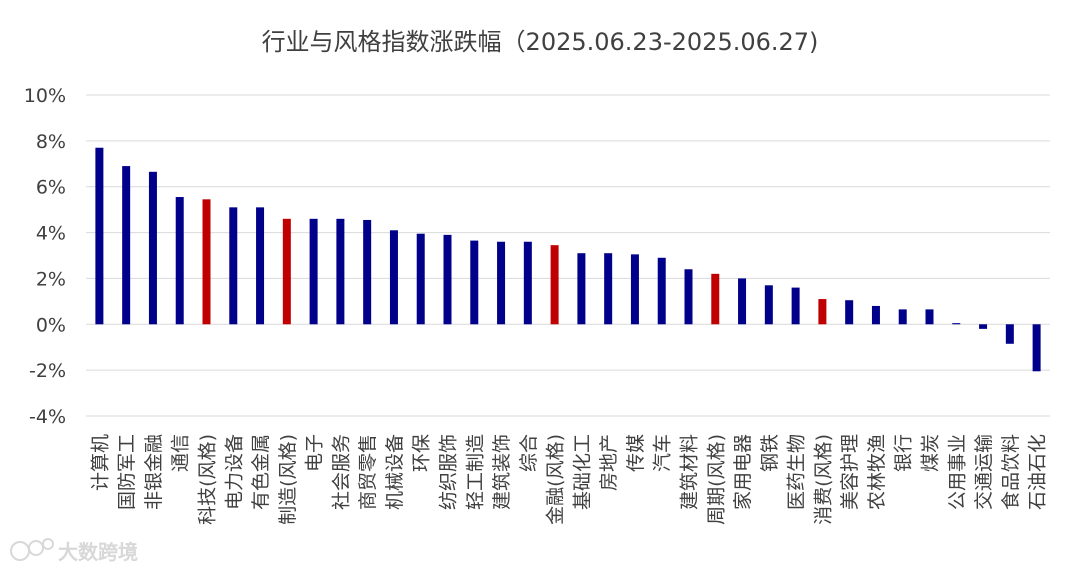 The height and width of the screenshot is (571, 1080). What do you see at coordinates (475, 472) in the screenshot?
I see `x-category-label: 轻工制造` at bounding box center [475, 472].